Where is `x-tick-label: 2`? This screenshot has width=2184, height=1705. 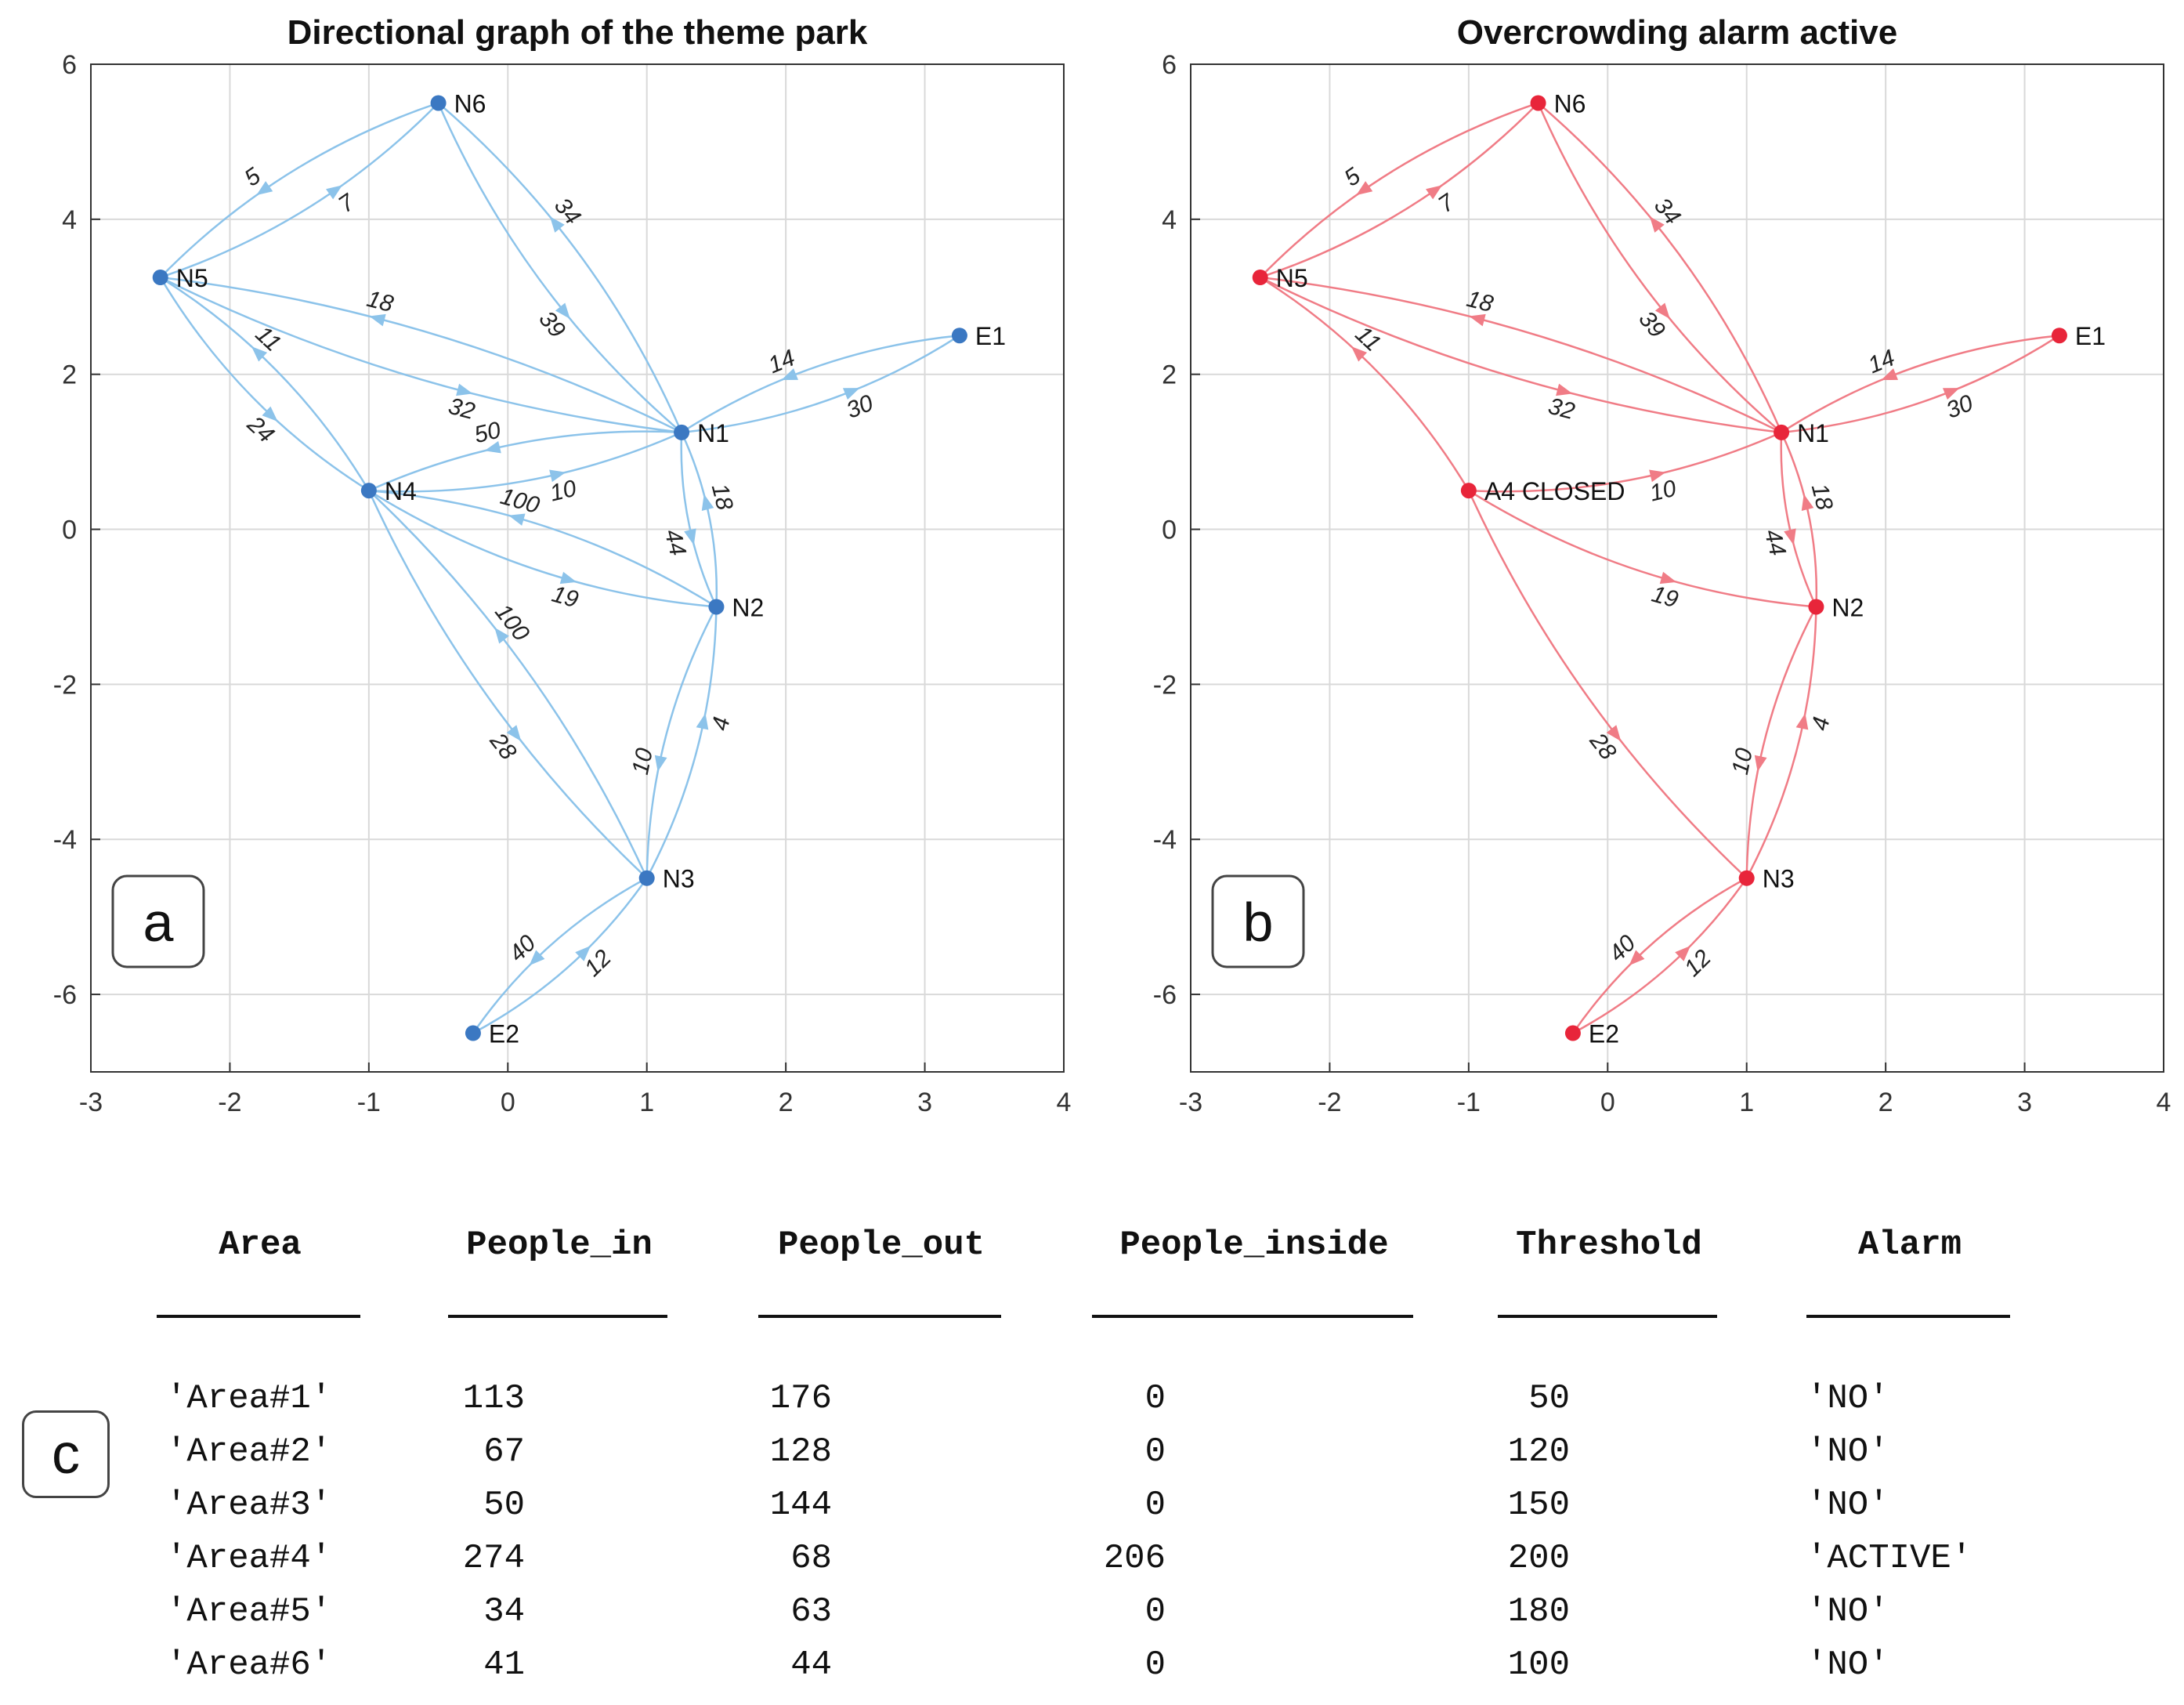 x-tick-label: 2 is located at coordinates (1885, 1103).